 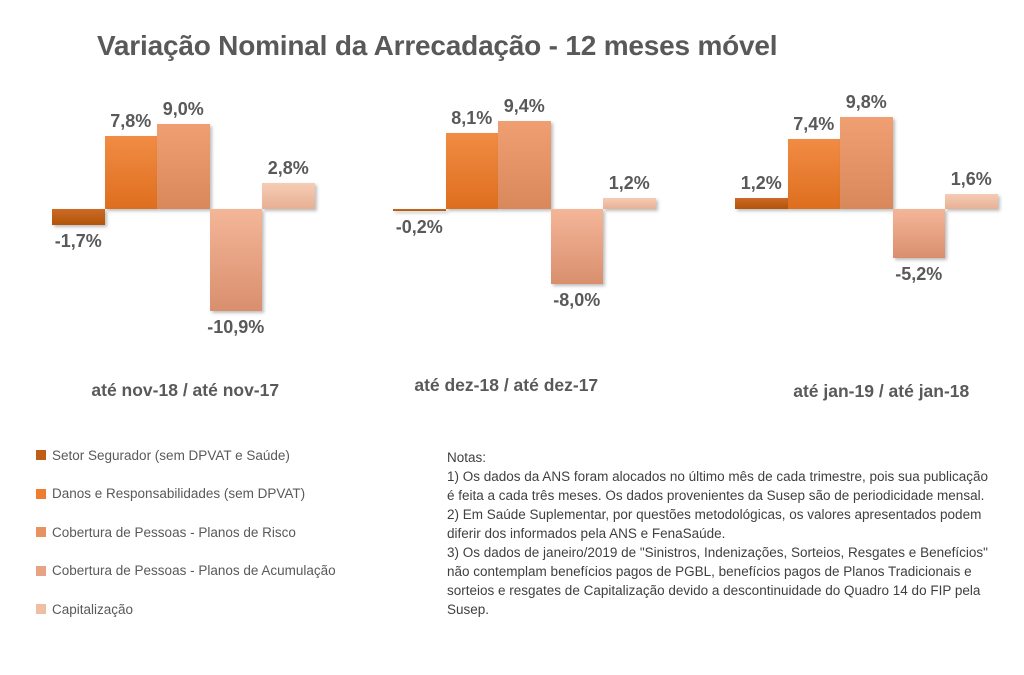 I want to click on legend-label: Cobertura de Pessoas - Planos de Risco, so click(x=174, y=532).